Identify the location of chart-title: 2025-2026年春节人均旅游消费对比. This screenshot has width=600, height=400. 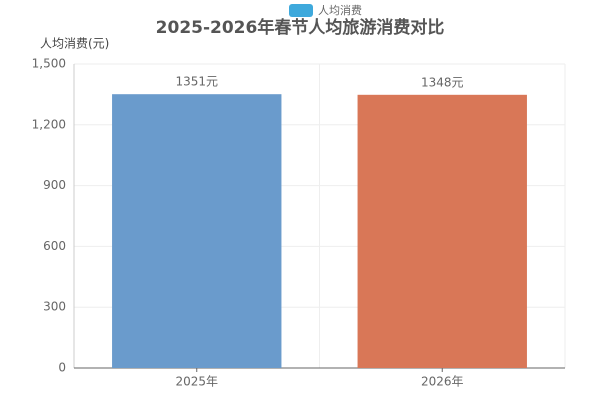
(300, 27).